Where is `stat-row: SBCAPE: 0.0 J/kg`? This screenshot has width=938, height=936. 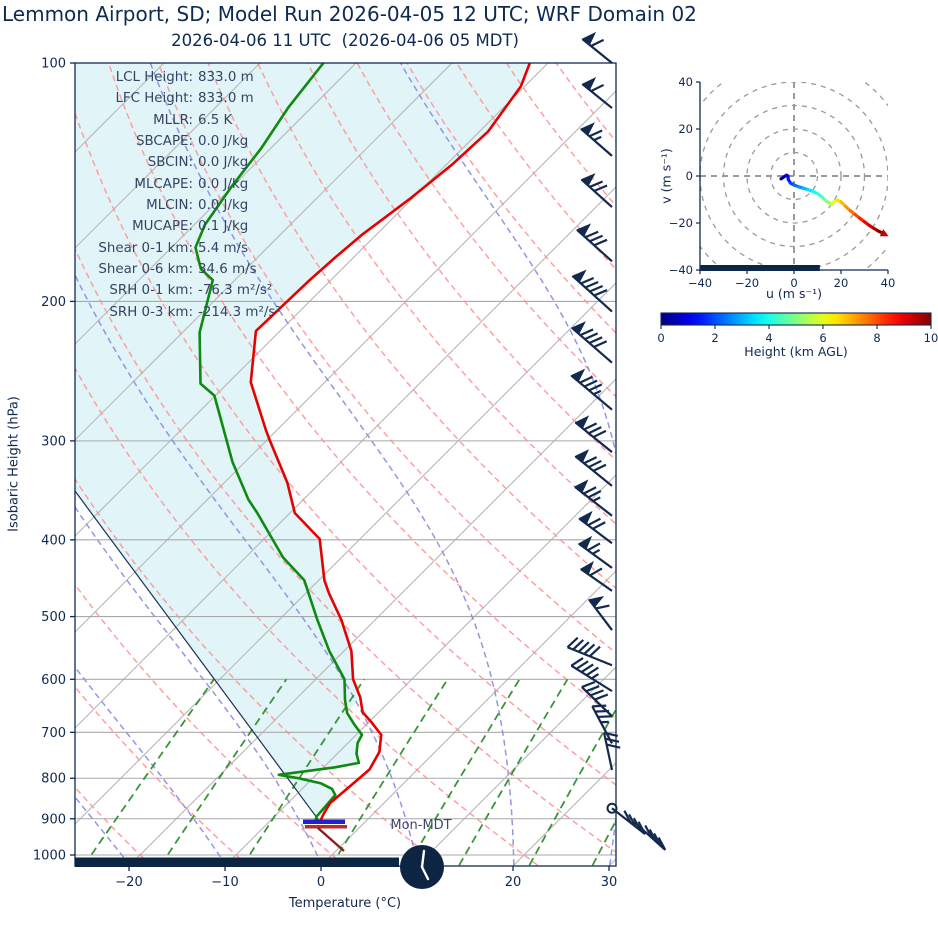
stat-row: SBCAPE: 0.0 J/kg is located at coordinates (178, 141).